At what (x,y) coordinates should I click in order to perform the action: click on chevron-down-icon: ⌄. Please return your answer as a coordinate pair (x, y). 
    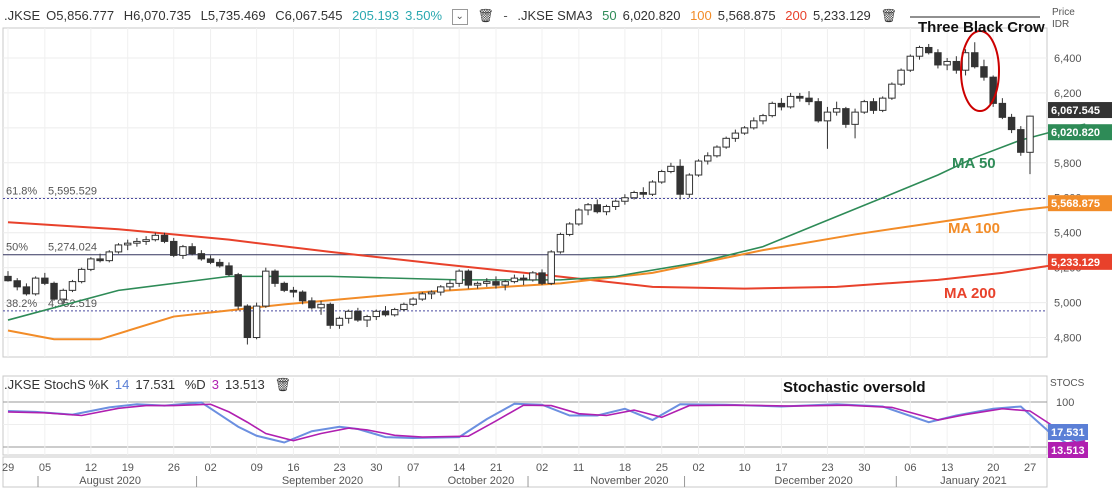
    Looking at the image, I should click on (459, 16).